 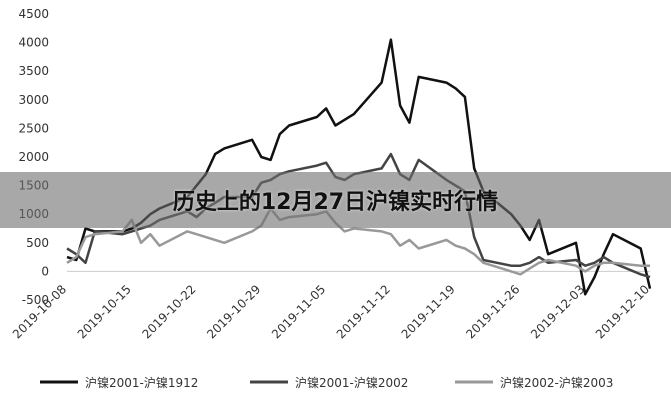 I want to click on legend-label: 沪镍2002-沪镍2003, so click(x=556, y=383).